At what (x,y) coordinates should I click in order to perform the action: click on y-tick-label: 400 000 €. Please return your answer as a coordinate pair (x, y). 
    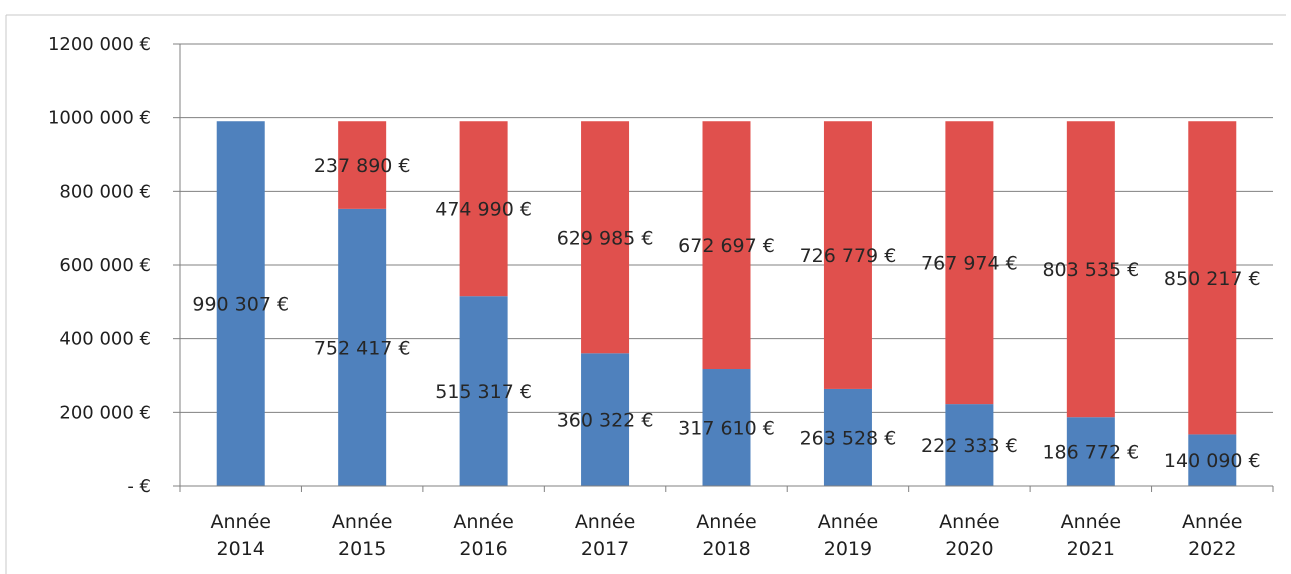
    Looking at the image, I should click on (105, 339).